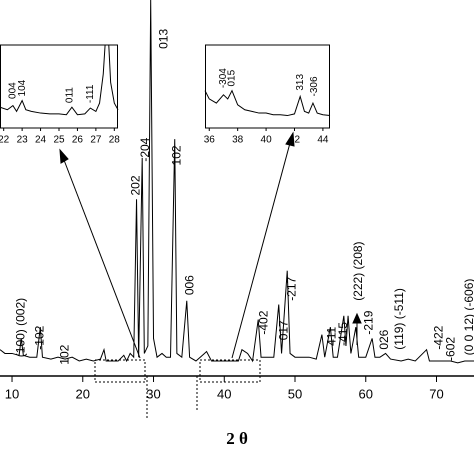 This screenshot has height=474, width=474. I want to click on peak-label: 017, so click(284, 330).